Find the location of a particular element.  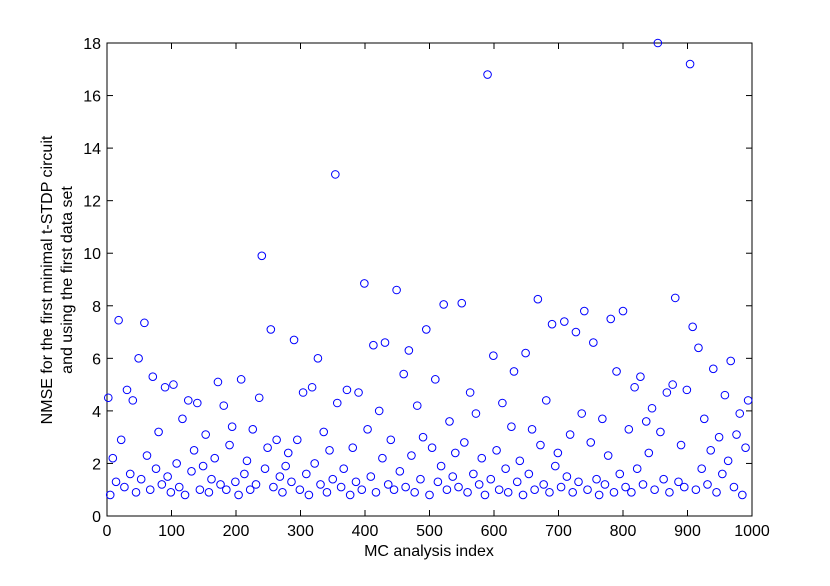

y-axis-label: and using the first data set is located at coordinates (67, 280).